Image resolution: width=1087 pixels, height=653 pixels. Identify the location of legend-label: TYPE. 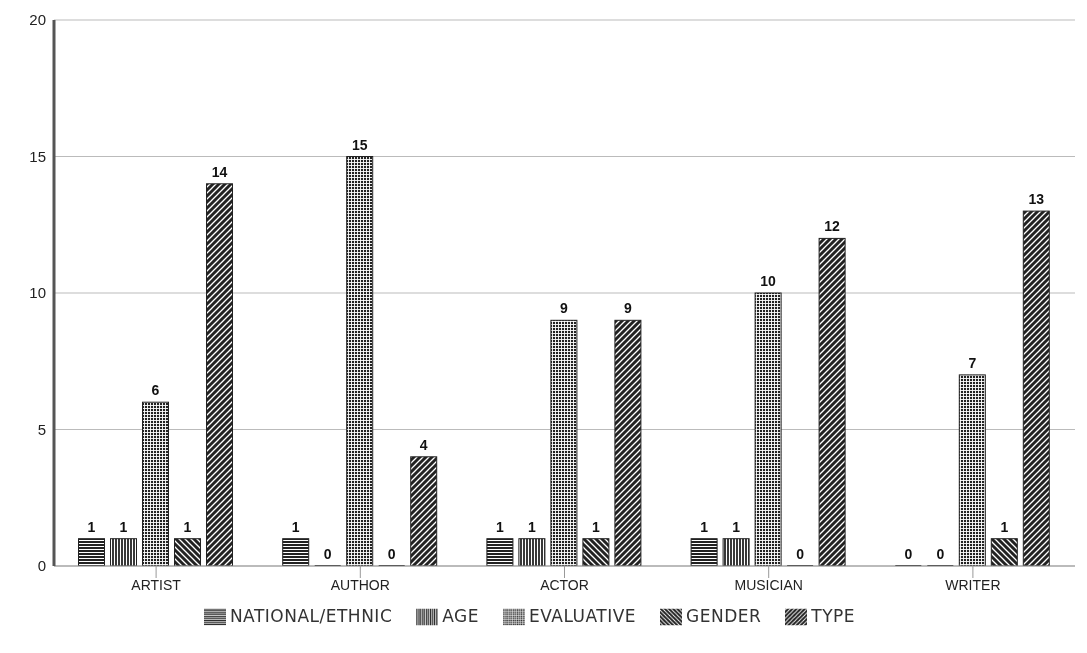
(833, 616).